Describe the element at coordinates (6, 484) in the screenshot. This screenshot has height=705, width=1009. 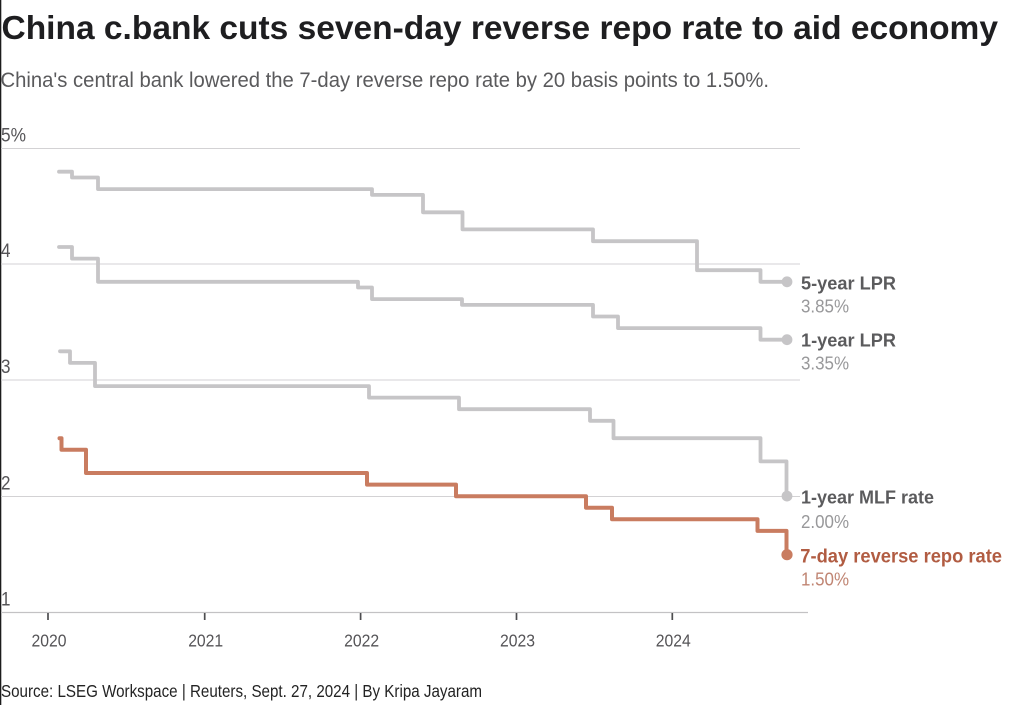
I see `svg-text: 2` at that location.